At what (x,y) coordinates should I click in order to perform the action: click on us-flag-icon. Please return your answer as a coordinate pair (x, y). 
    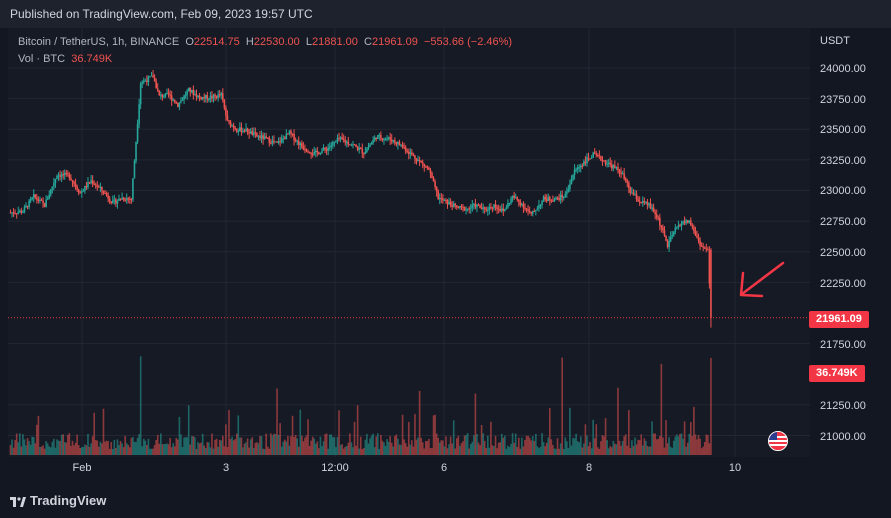
    Looking at the image, I should click on (778, 441).